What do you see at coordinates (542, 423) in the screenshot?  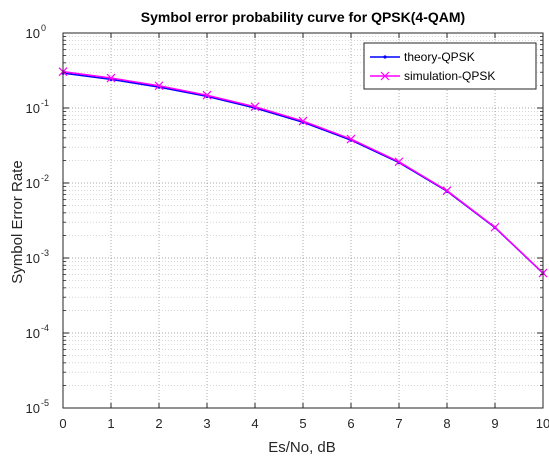 I see `x-tick-label: 10` at bounding box center [542, 423].